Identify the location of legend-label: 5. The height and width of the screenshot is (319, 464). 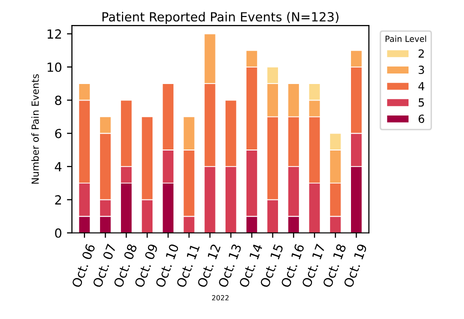
(421, 102).